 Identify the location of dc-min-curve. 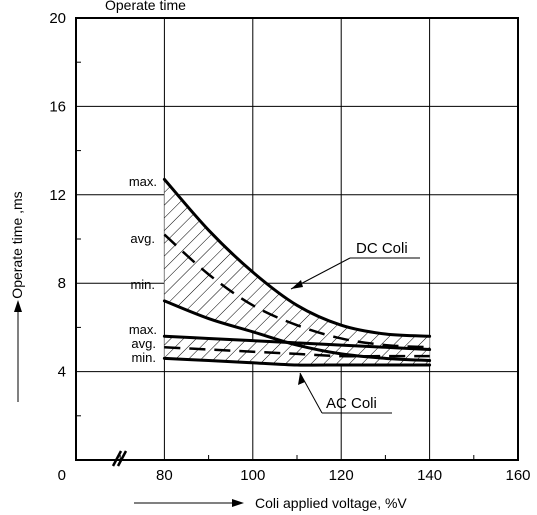
(297, 331).